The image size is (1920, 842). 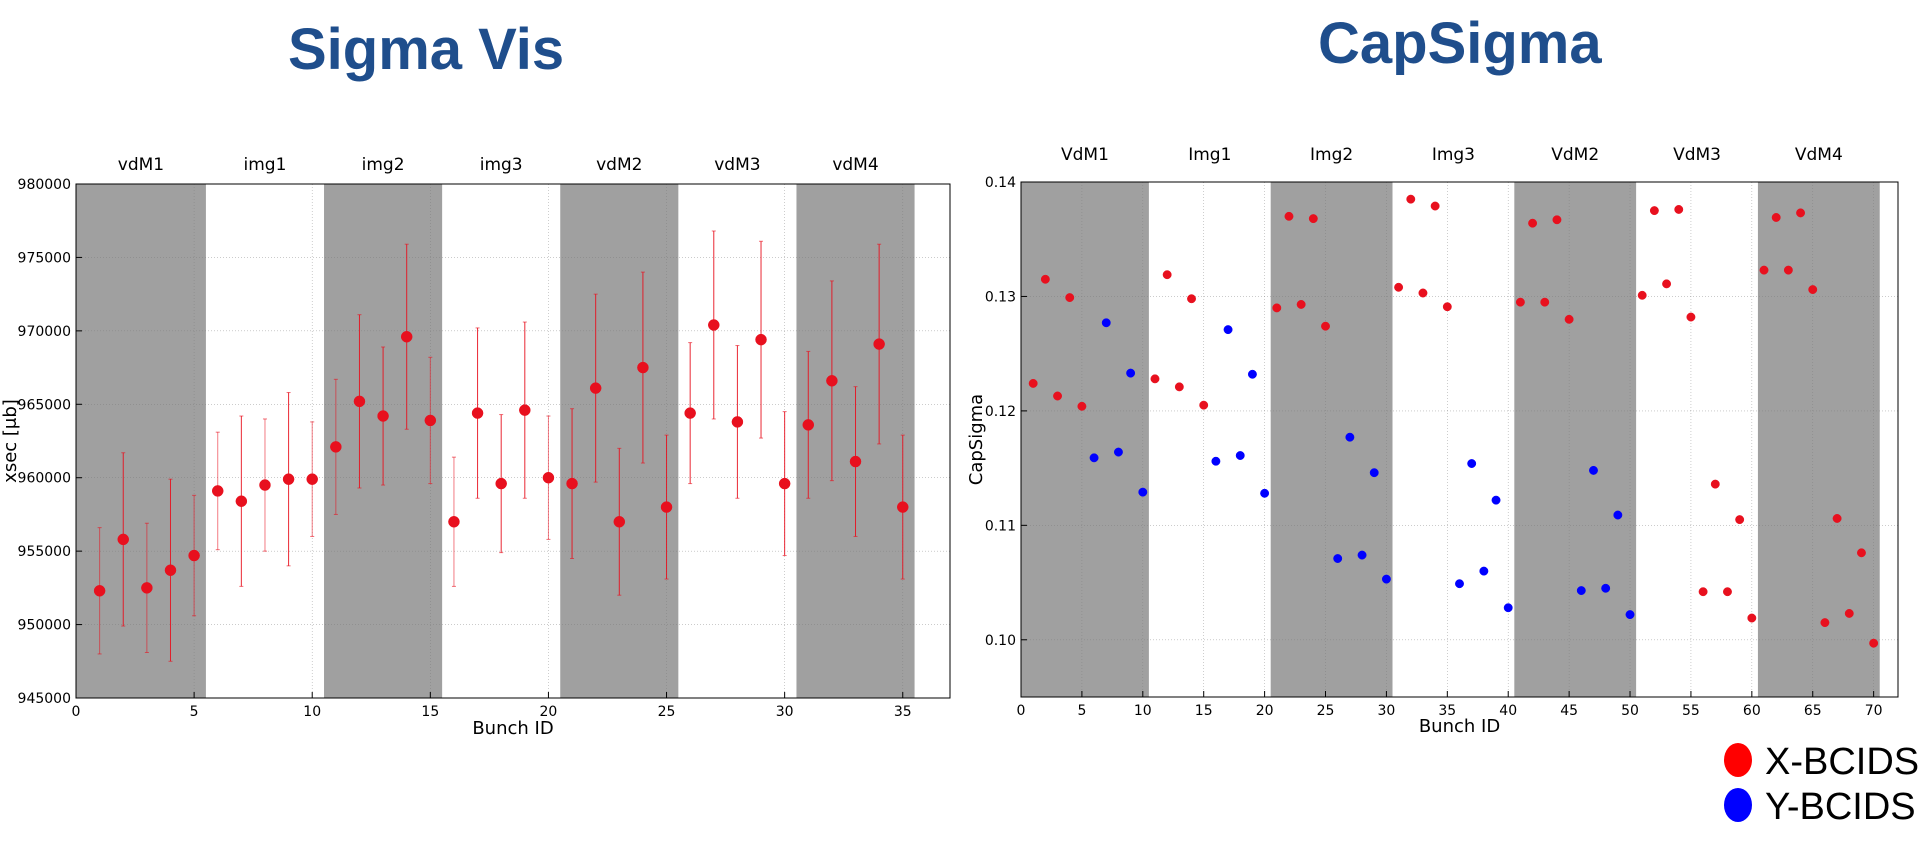 I want to click on left-scan-label-6: vdM4, so click(x=855, y=165).